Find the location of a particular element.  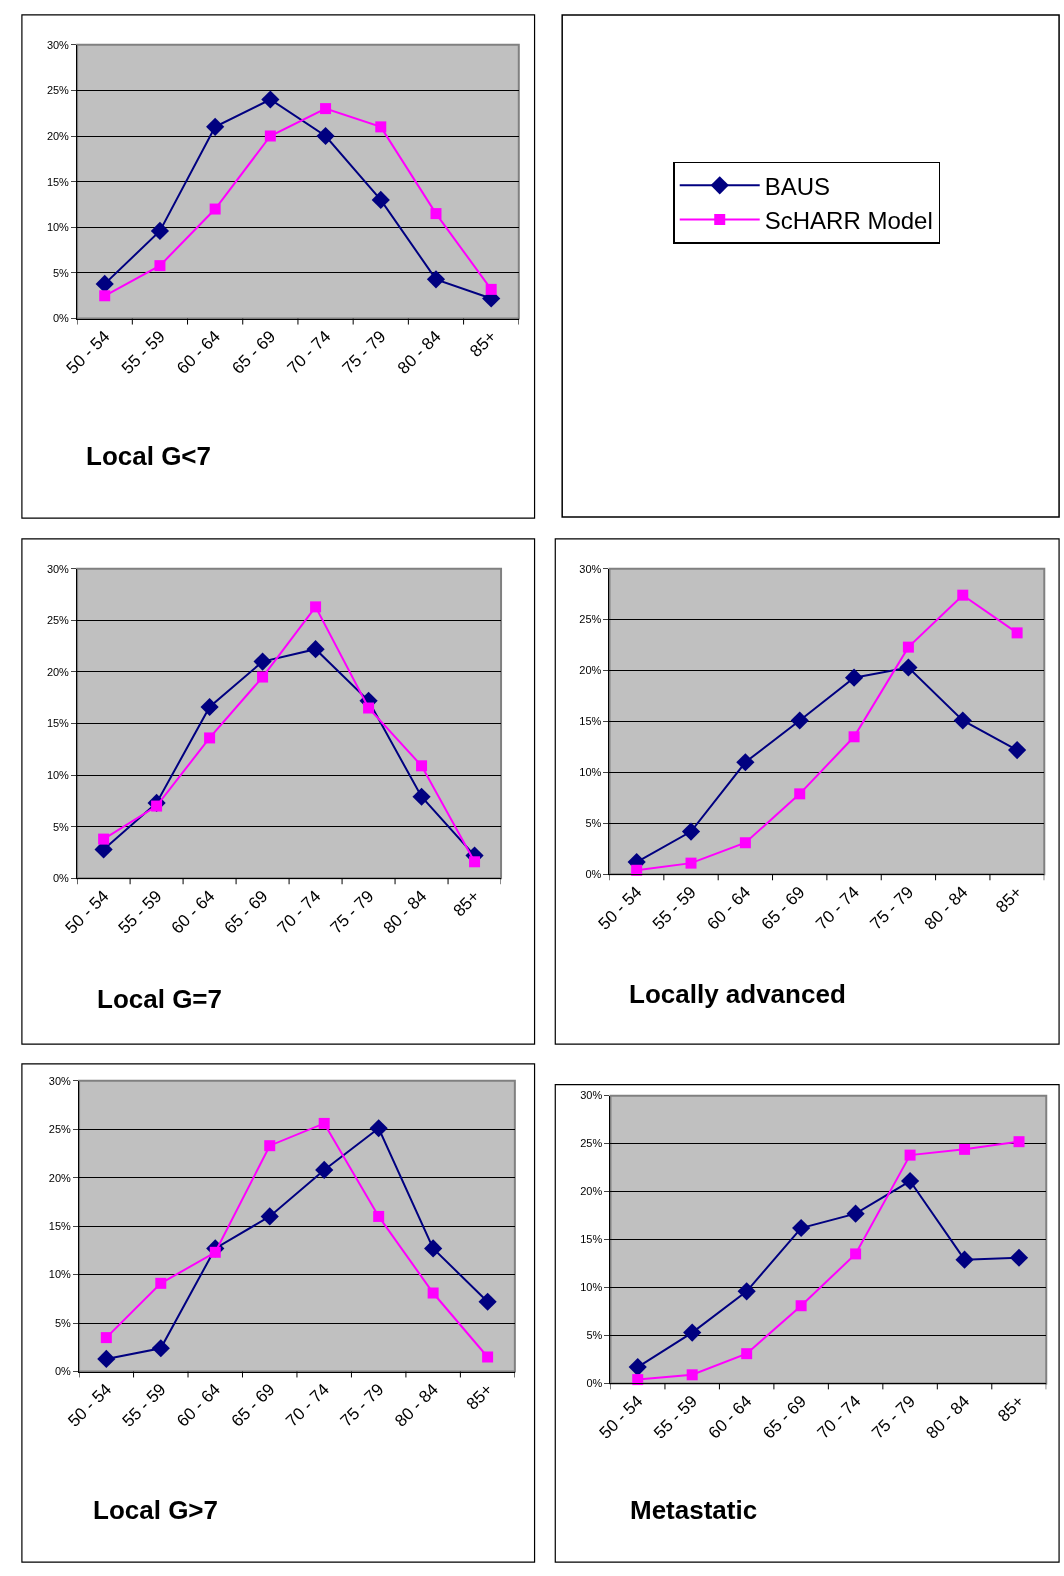

text: Locally advanced is located at coordinates (737, 994).